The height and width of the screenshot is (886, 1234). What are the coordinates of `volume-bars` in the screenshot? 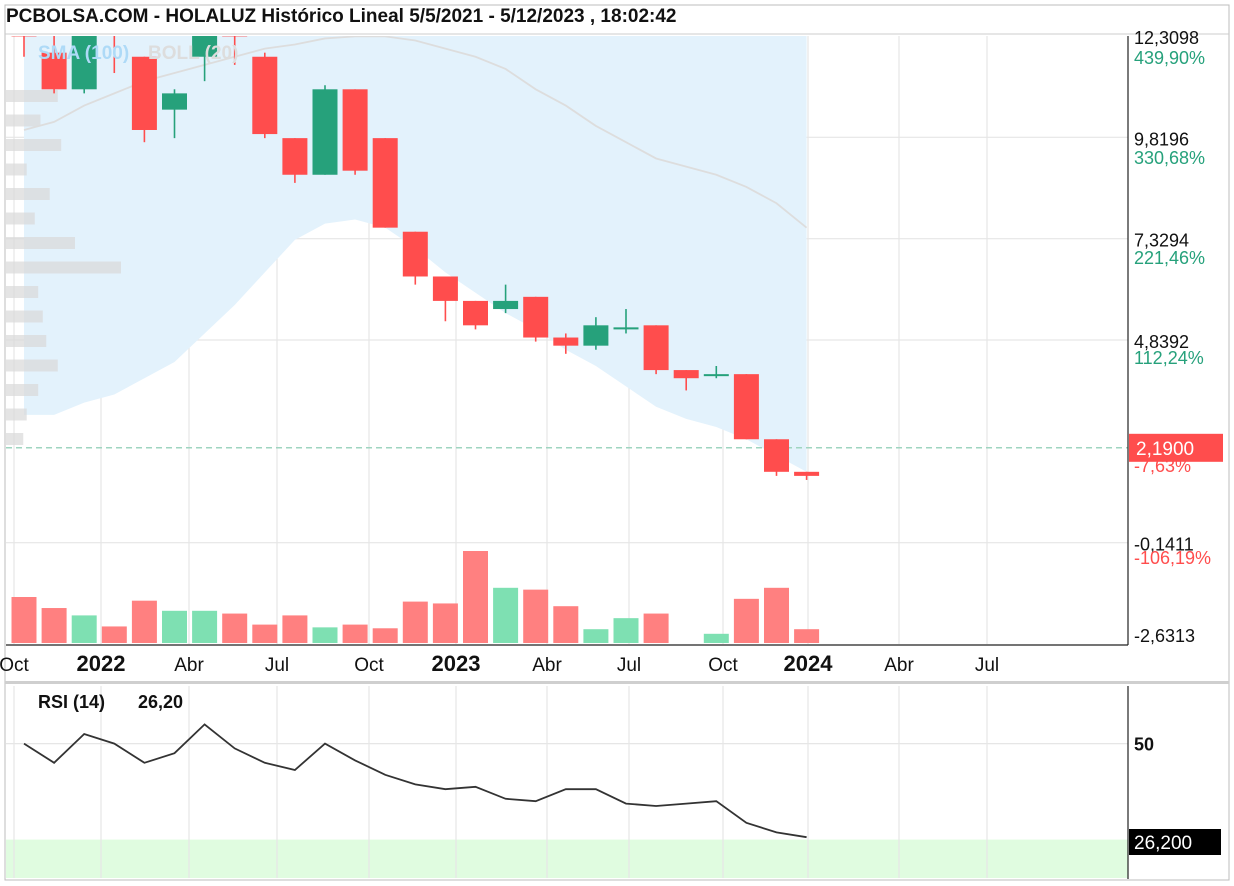 It's located at (415, 597).